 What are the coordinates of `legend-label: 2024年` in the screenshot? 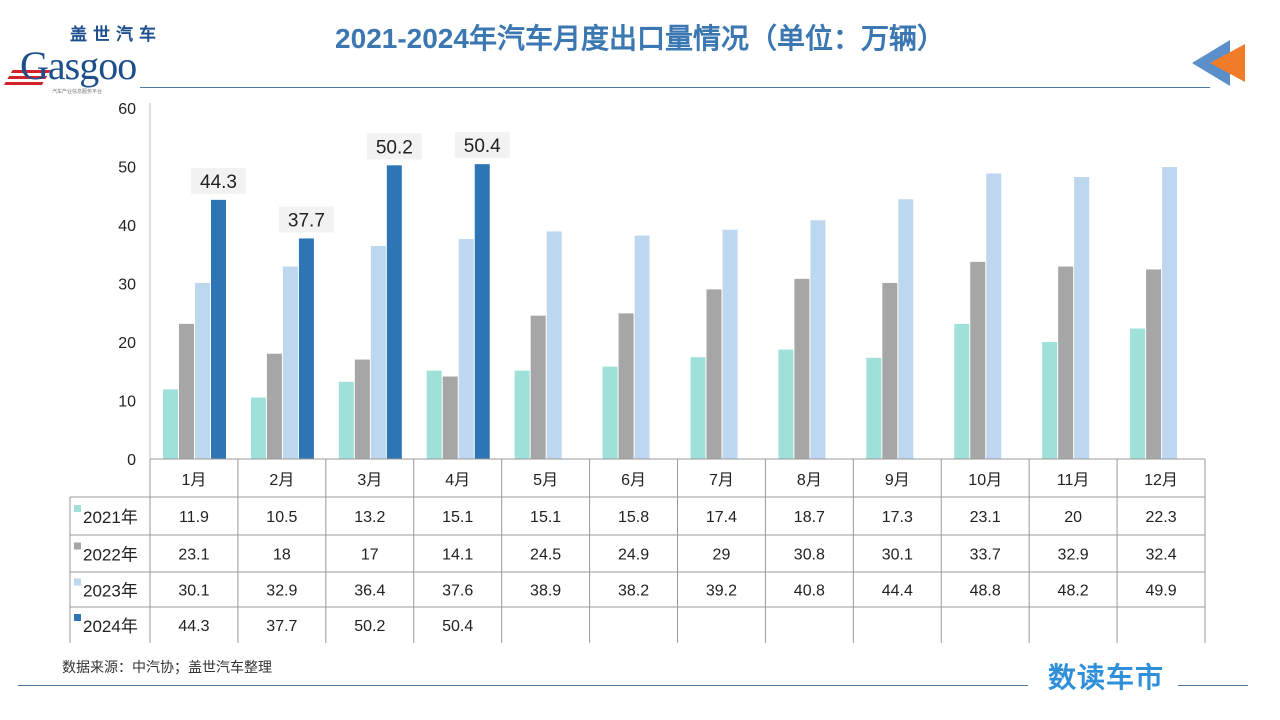 It's located at (110, 626).